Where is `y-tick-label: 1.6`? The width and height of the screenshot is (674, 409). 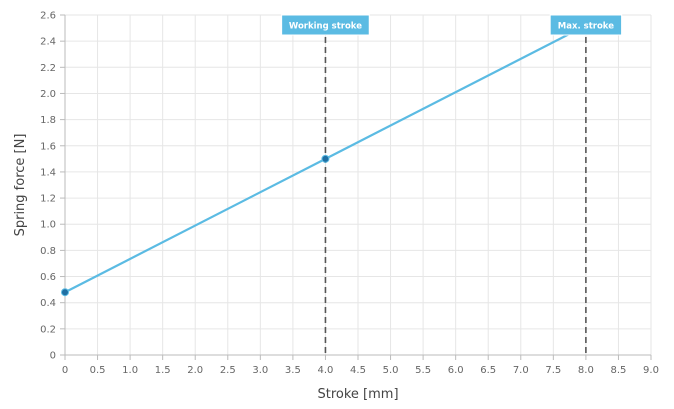
y-tick-label: 1.6 is located at coordinates (48, 146).